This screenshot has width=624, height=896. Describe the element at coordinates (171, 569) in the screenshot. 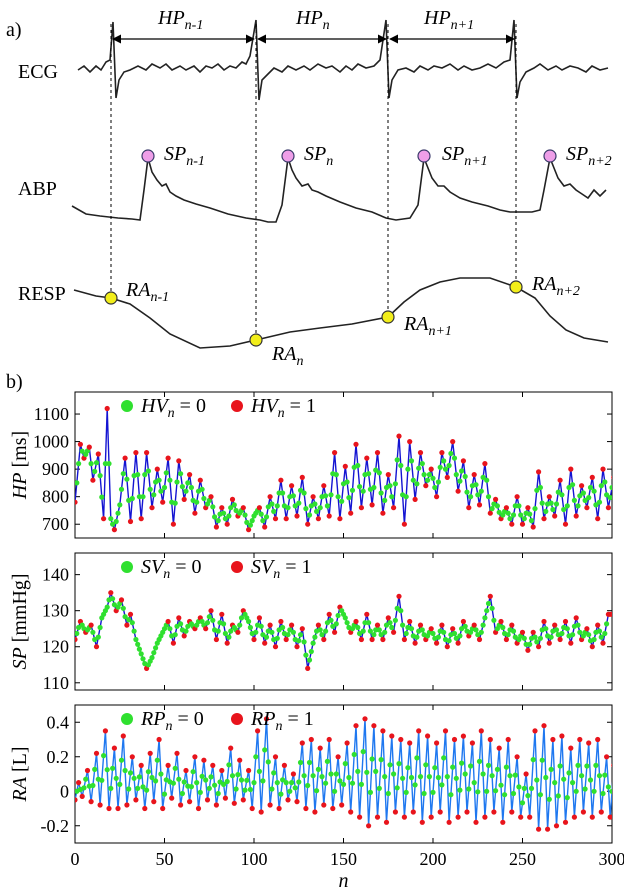

I see `legend-entry: SVn = 0` at that location.